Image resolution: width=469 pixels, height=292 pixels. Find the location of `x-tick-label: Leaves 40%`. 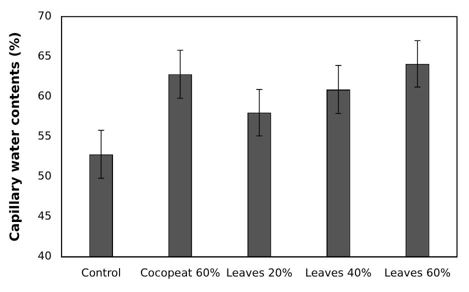

x-tick-label: Leaves 40% is located at coordinates (338, 273).